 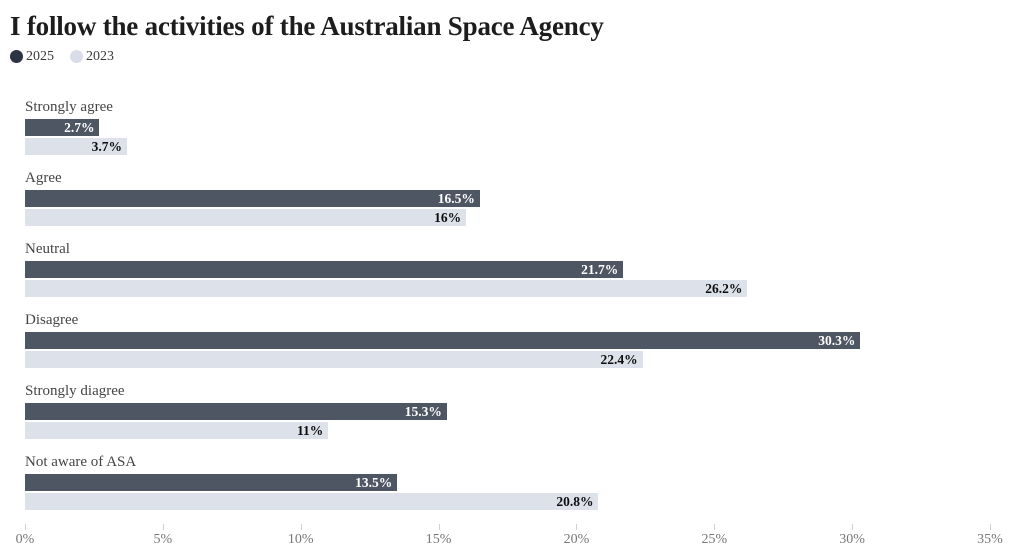 What do you see at coordinates (837, 340) in the screenshot?
I see `bar-value-label: 30.3%` at bounding box center [837, 340].